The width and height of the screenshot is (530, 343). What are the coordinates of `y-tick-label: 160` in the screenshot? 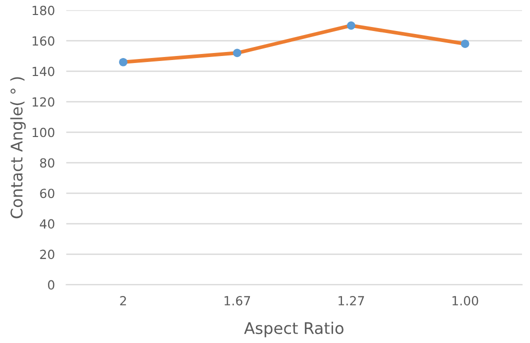 It's located at (43, 41).